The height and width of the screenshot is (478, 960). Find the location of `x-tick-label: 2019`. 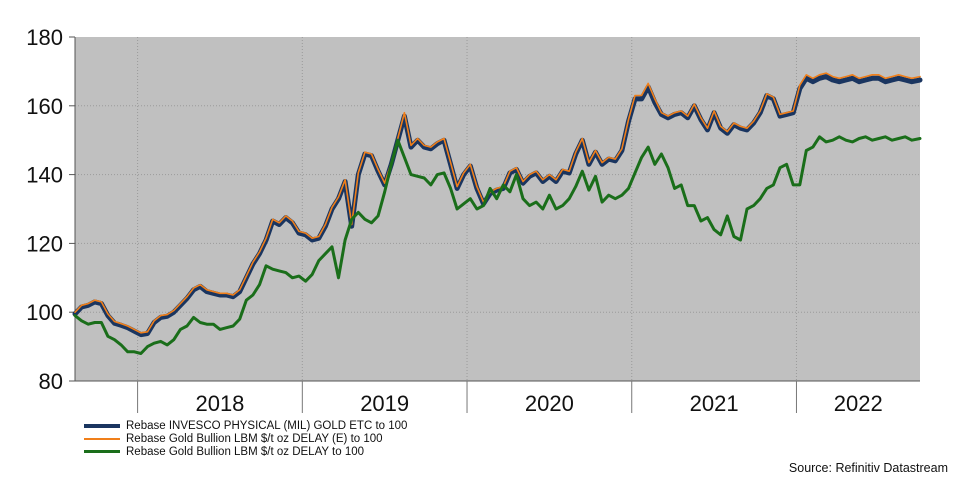

x-tick-label: 2019 is located at coordinates (384, 403).